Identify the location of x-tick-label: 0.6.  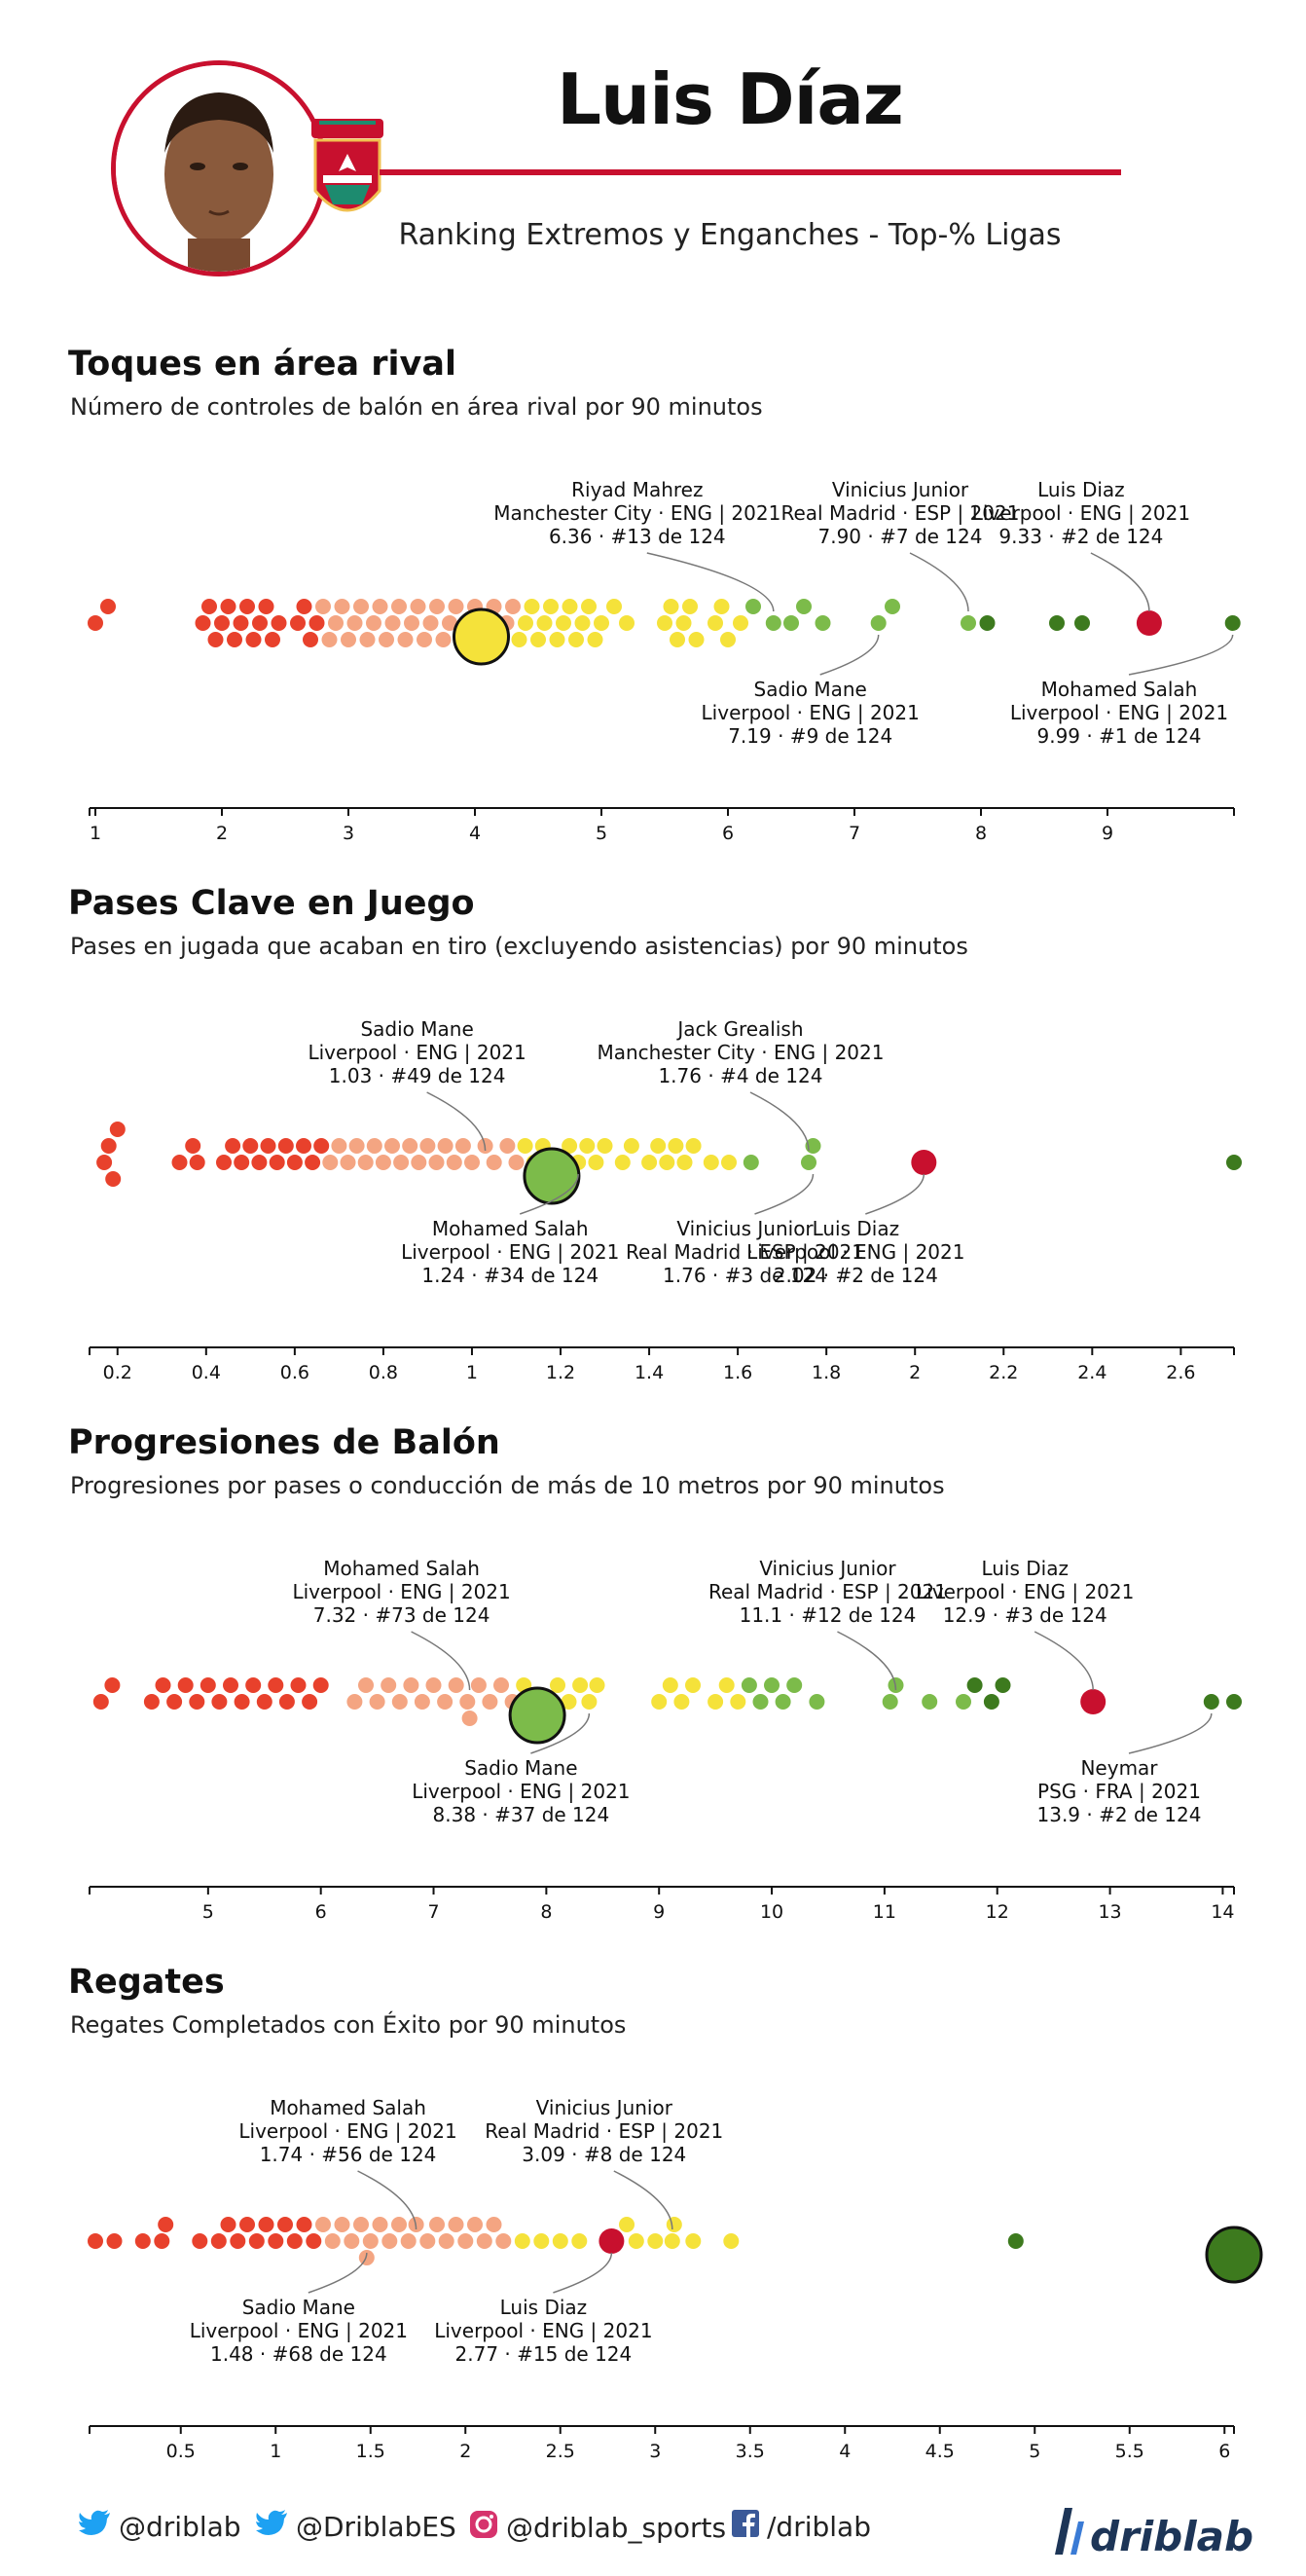
(294, 1372).